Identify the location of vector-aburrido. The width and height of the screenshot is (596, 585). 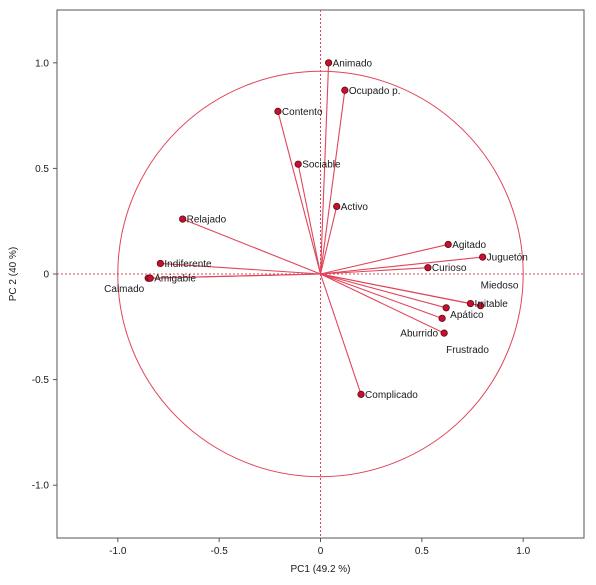
(381, 296).